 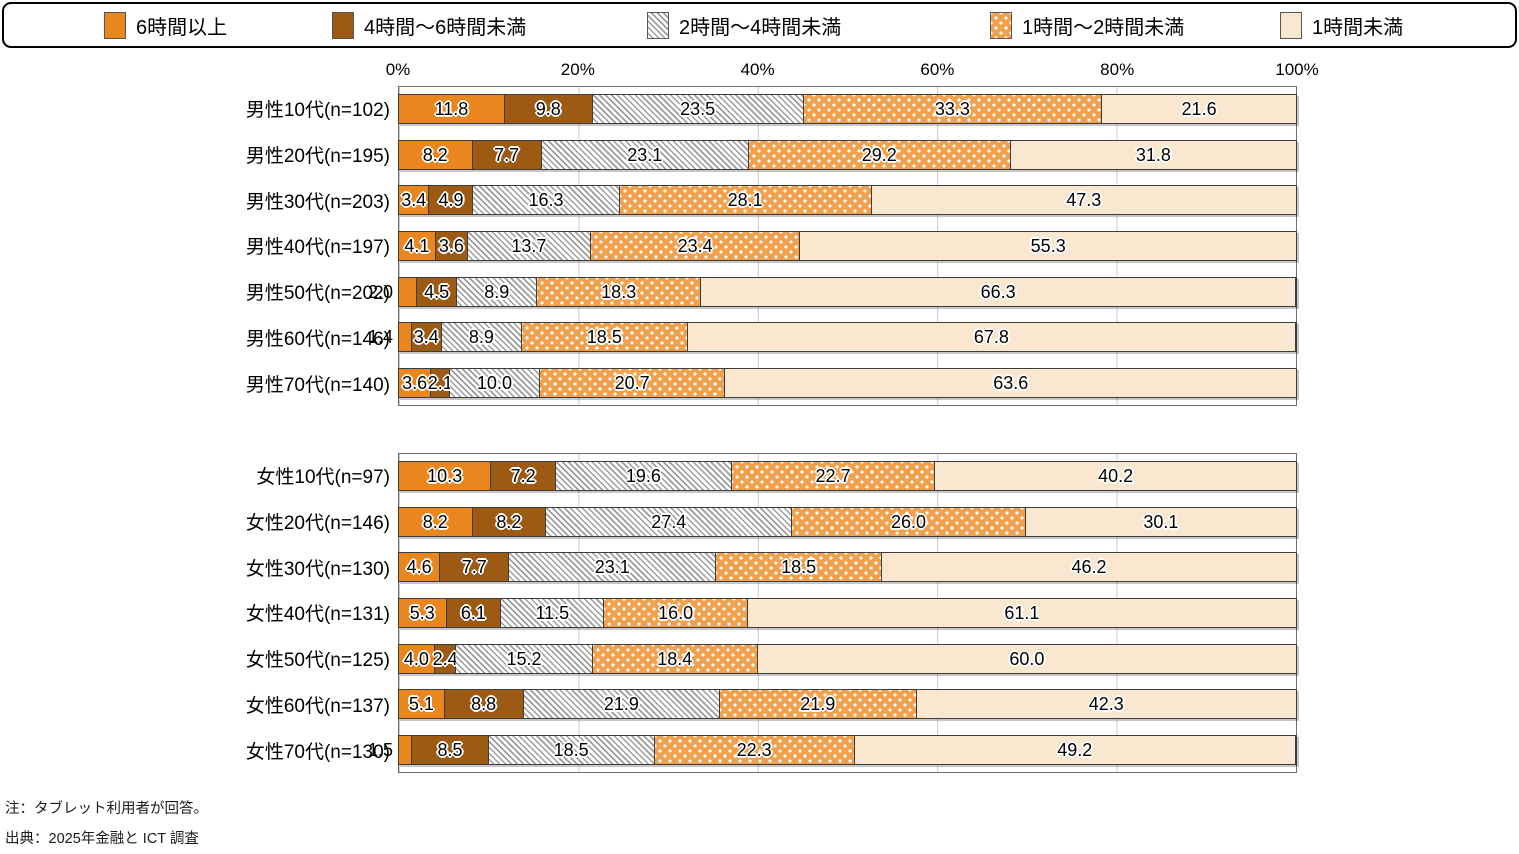 I want to click on stacked-bar: 4.0 2.4 15.2 18.4 60.0, so click(x=847, y=658).